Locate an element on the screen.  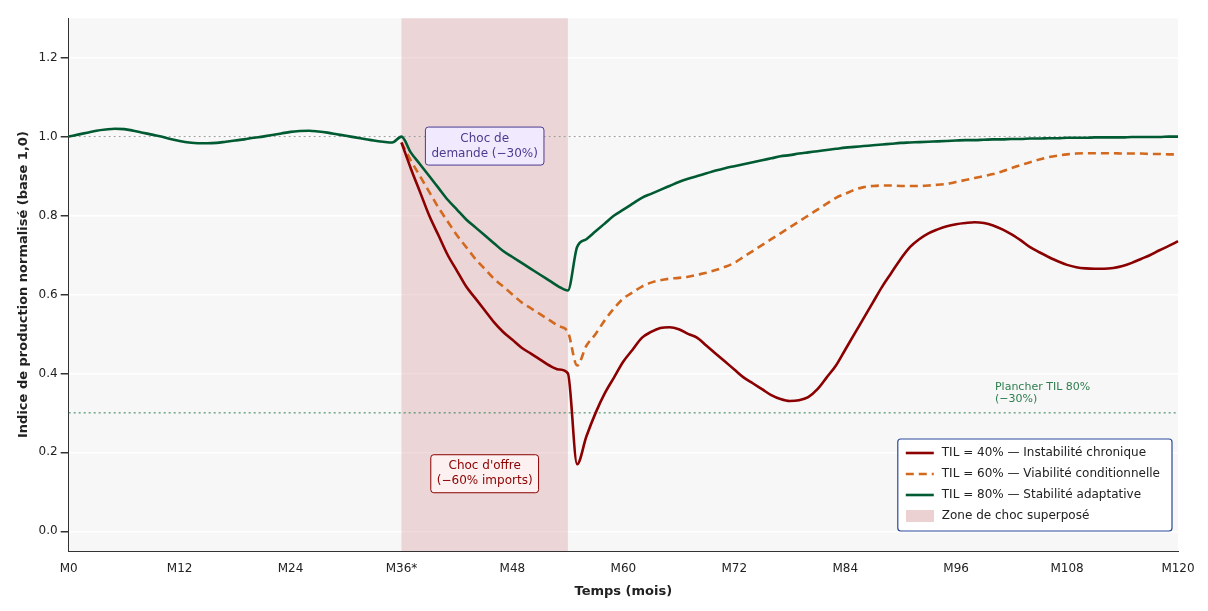
y-tick-label: 1.2 is located at coordinates (48, 56).